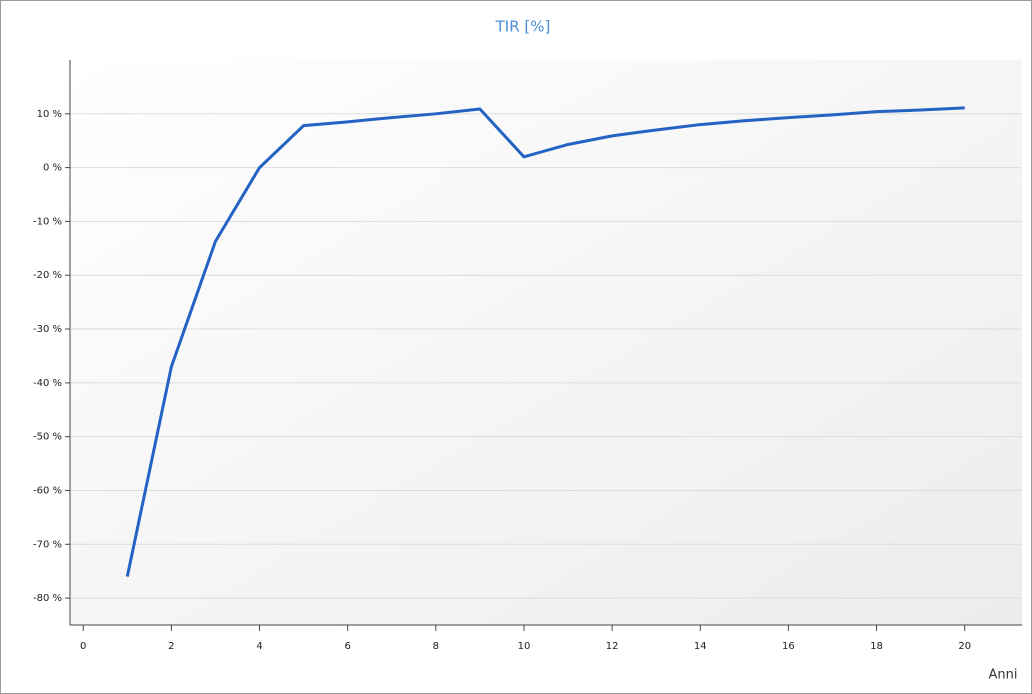  What do you see at coordinates (347, 646) in the screenshot?
I see `x-tick-label: 6` at bounding box center [347, 646].